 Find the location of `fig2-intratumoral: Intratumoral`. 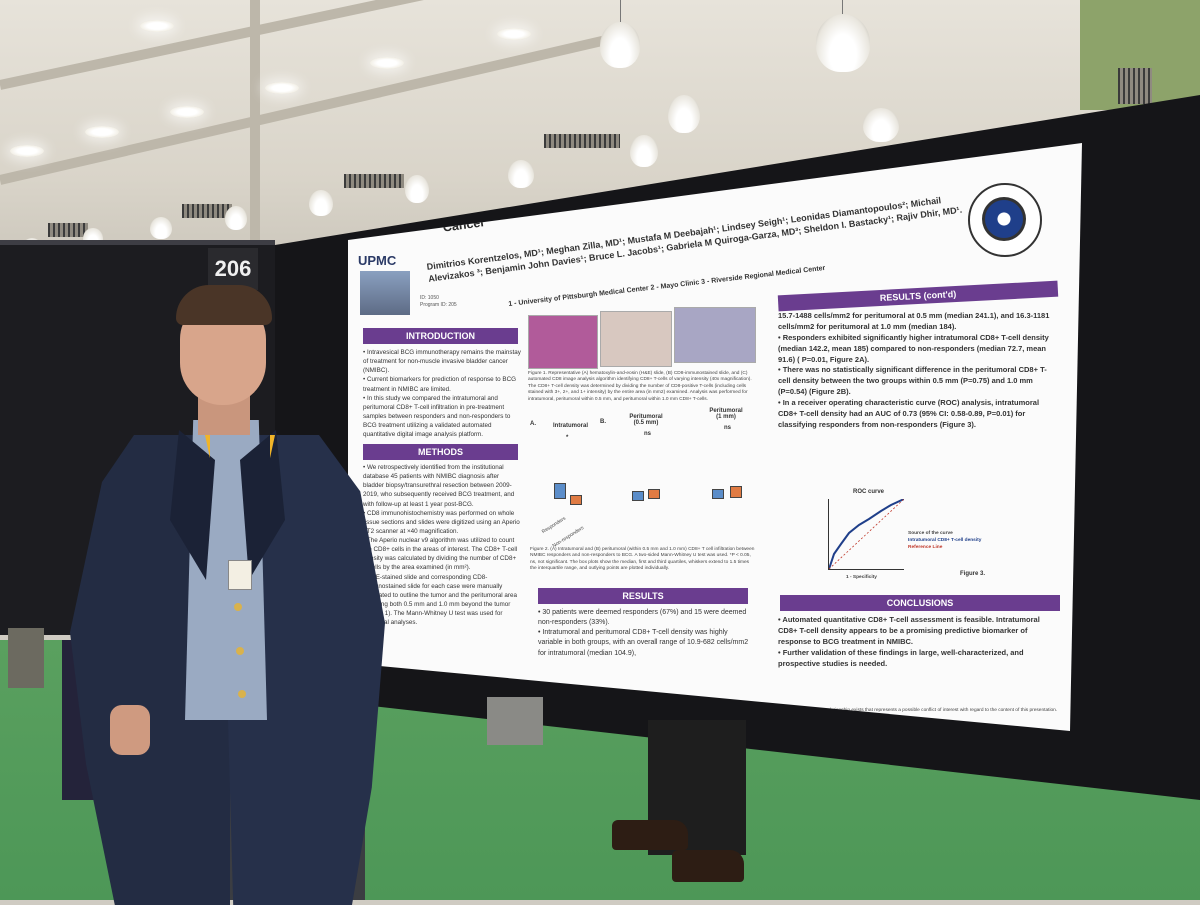

fig2-intratumoral: Intratumoral is located at coordinates (571, 426).